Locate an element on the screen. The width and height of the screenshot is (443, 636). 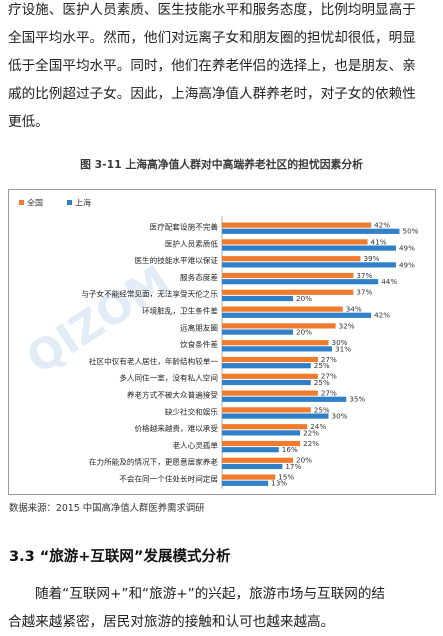
section-heading: 3.3 “旅游+互联网”发展模式分析 is located at coordinates (120, 557).